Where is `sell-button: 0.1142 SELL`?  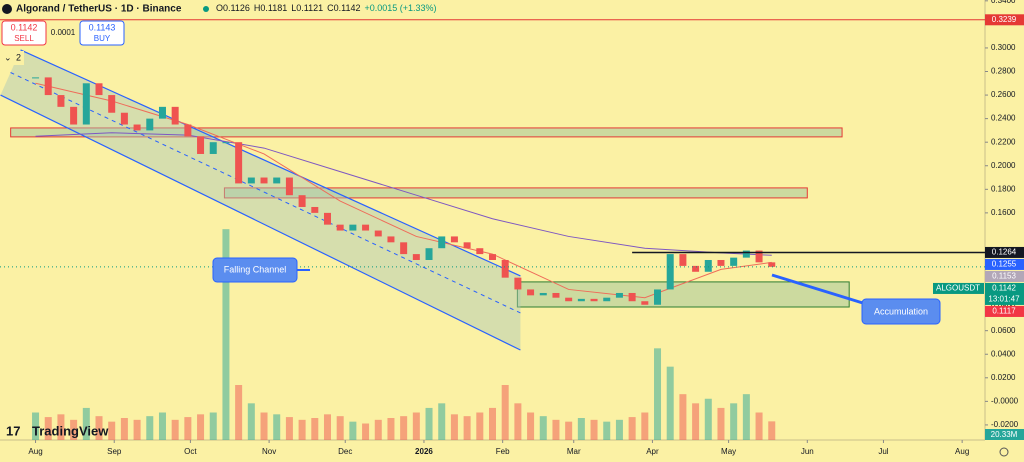 sell-button: 0.1142 SELL is located at coordinates (24, 33).